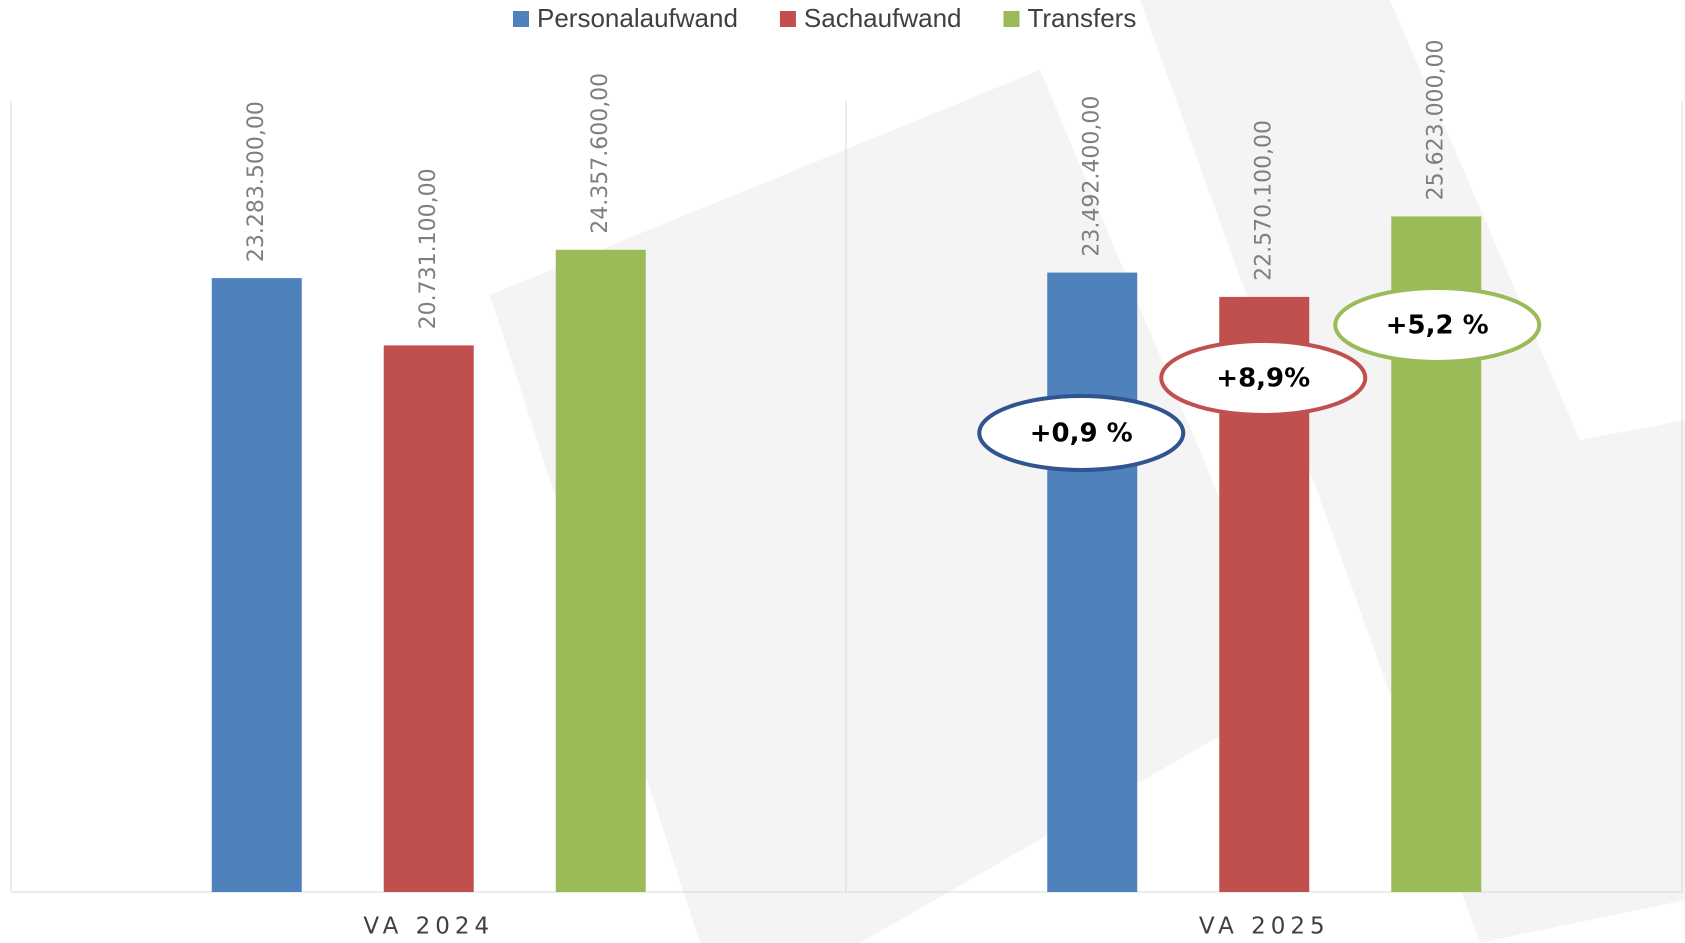 This screenshot has height=943, width=1685. What do you see at coordinates (428, 927) in the screenshot?
I see `x-tick-label: VA 2024` at bounding box center [428, 927].